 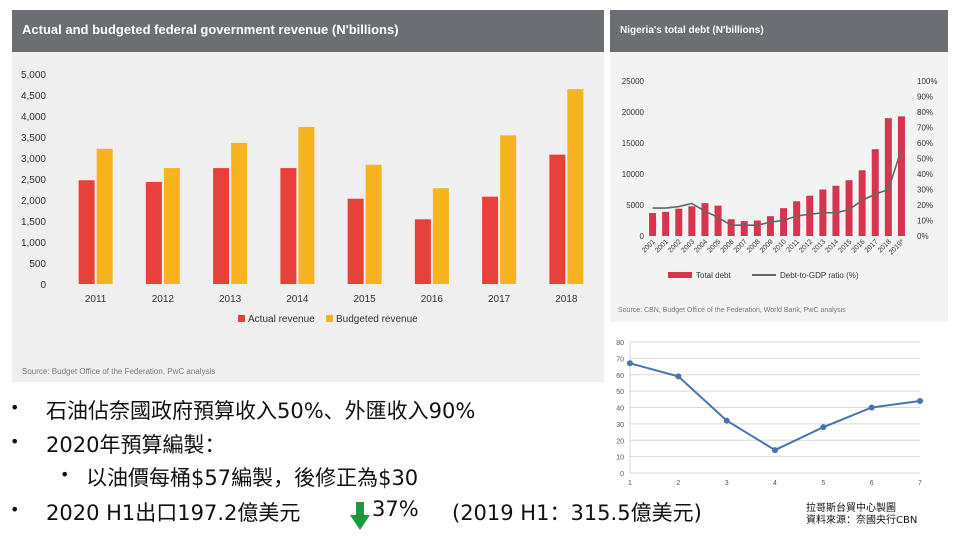 I want to click on bullet-exports-2019: (2019 H1：315.5億美元), so click(x=577, y=513).